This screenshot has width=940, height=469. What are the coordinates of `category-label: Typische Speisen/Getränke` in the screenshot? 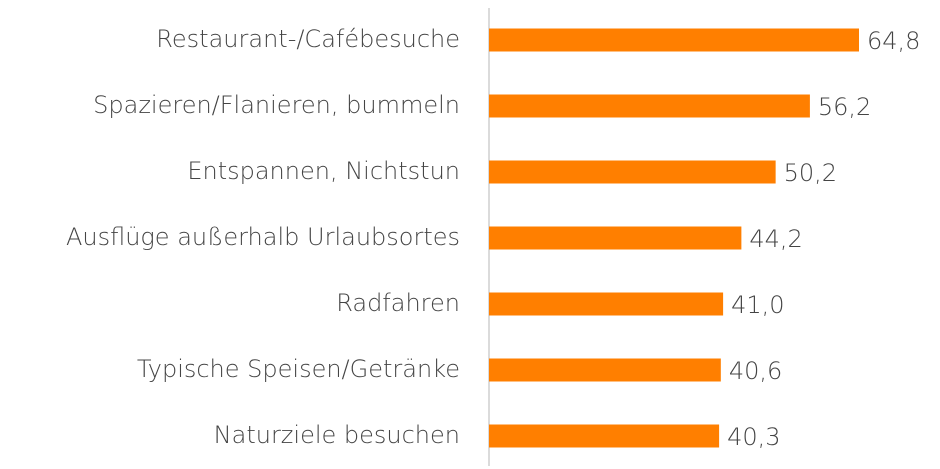 It's located at (298, 369).